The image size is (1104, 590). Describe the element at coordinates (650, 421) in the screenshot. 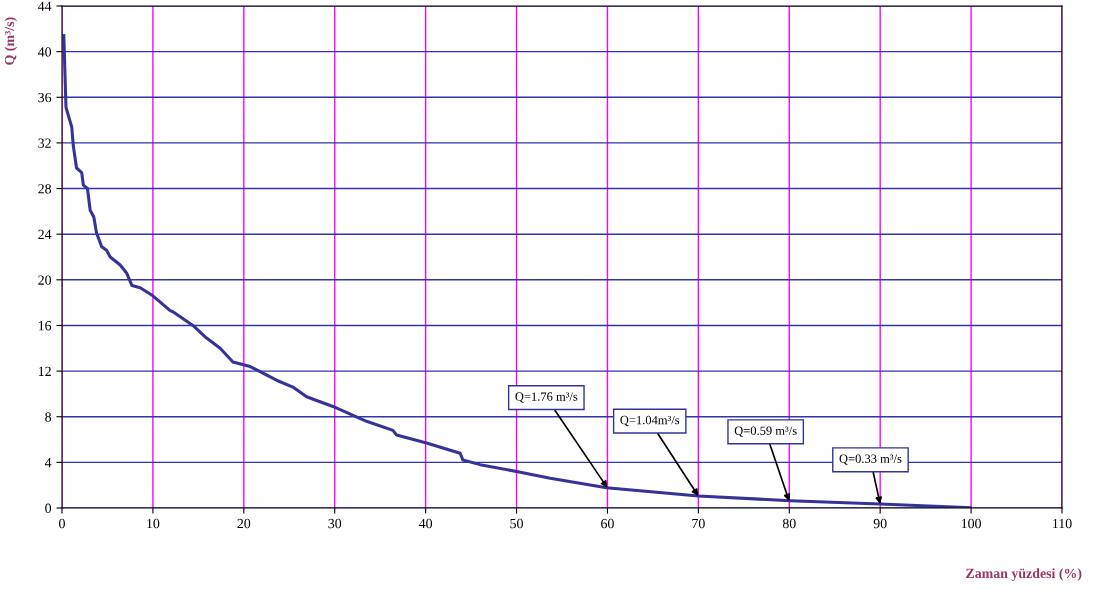

I see `annotation: Q=1.04m³/s` at that location.